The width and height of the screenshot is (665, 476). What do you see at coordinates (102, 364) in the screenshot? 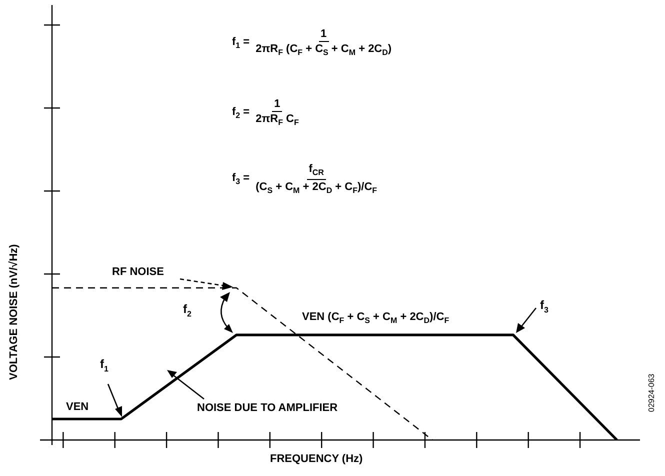
I see `text: f` at bounding box center [102, 364].